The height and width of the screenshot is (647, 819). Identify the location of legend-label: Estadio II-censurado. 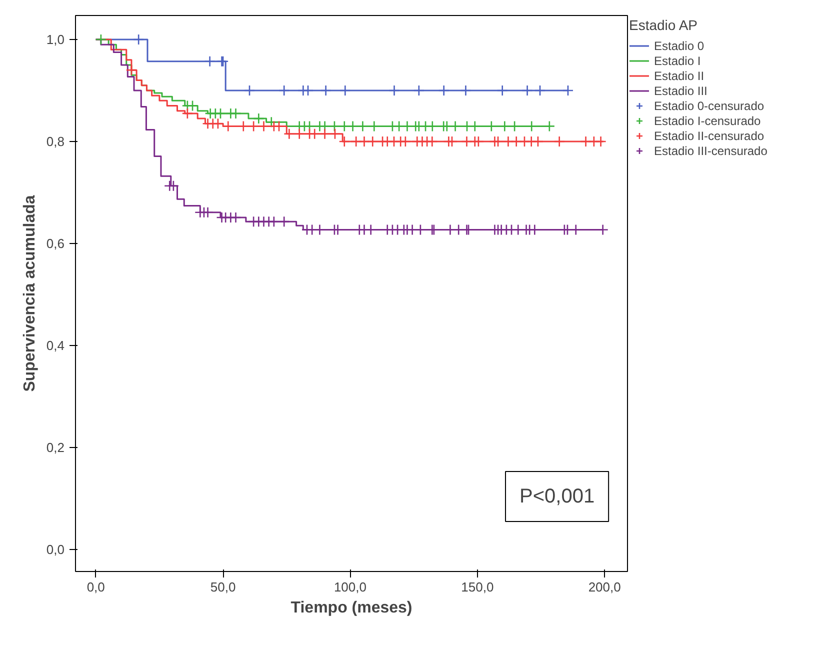
(709, 135).